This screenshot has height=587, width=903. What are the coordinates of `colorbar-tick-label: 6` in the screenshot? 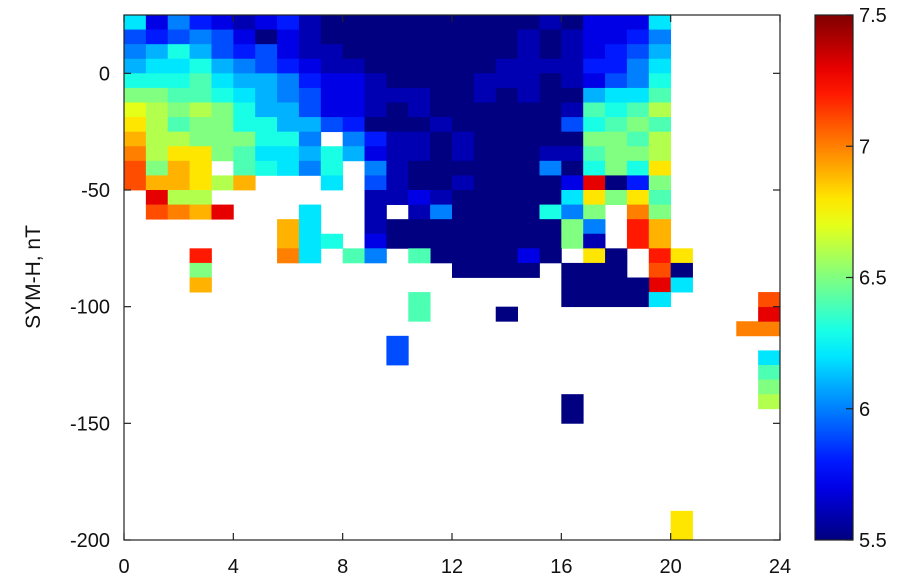 It's located at (864, 410).